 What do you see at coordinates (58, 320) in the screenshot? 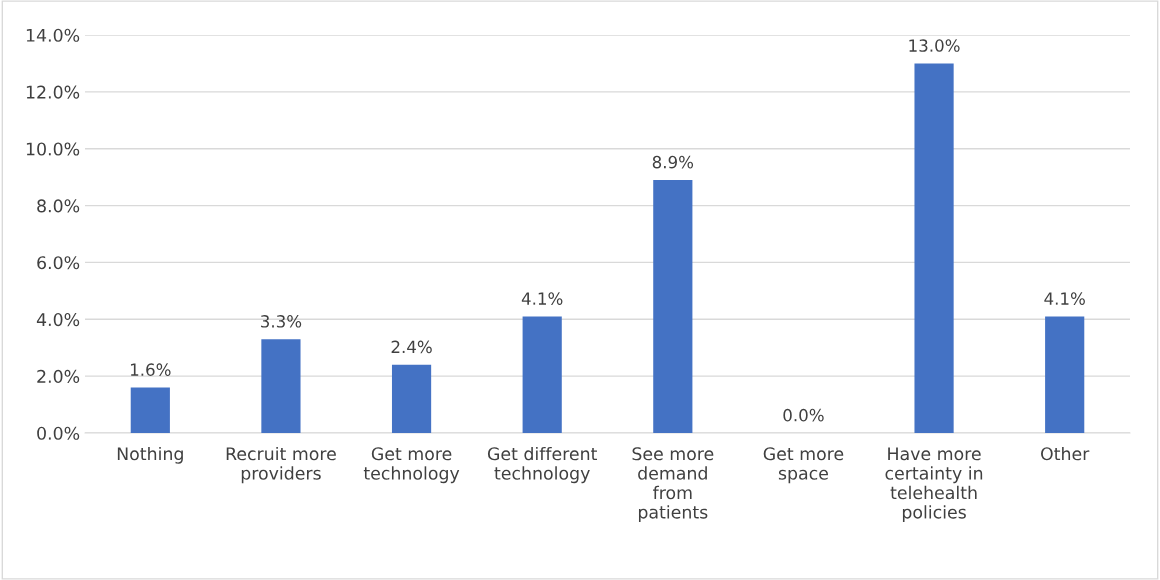
I see `y-tick-label: 4.0%` at bounding box center [58, 320].